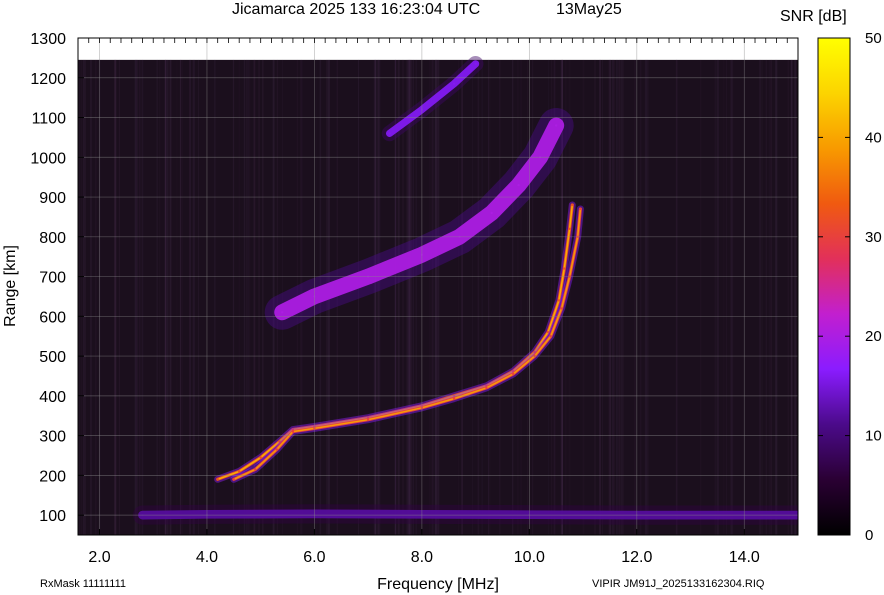 This screenshot has height=595, width=884. Describe the element at coordinates (356, 9) in the screenshot. I see `chart-title: Jicamarca 2025 133 16:23:04 UTC` at that location.